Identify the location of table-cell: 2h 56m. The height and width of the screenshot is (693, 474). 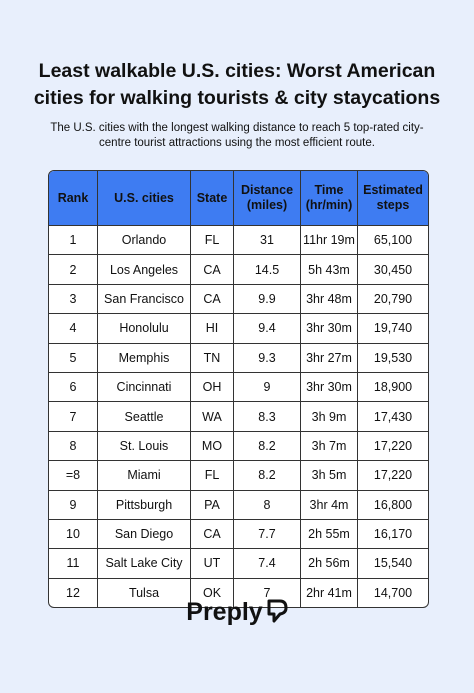
(329, 564).